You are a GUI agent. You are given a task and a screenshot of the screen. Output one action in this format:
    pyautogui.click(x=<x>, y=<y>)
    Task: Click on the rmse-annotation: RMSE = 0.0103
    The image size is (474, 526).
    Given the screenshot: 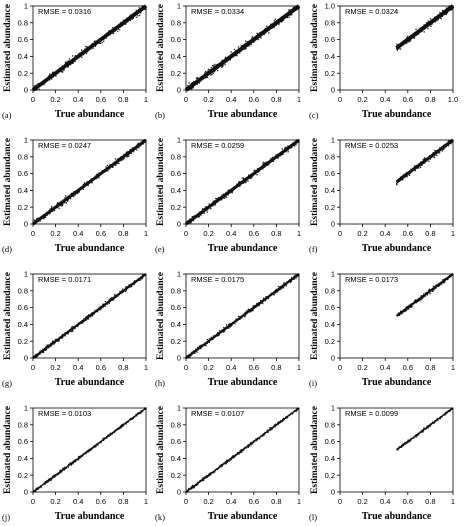 What is the action you would take?
    pyautogui.click(x=64, y=413)
    